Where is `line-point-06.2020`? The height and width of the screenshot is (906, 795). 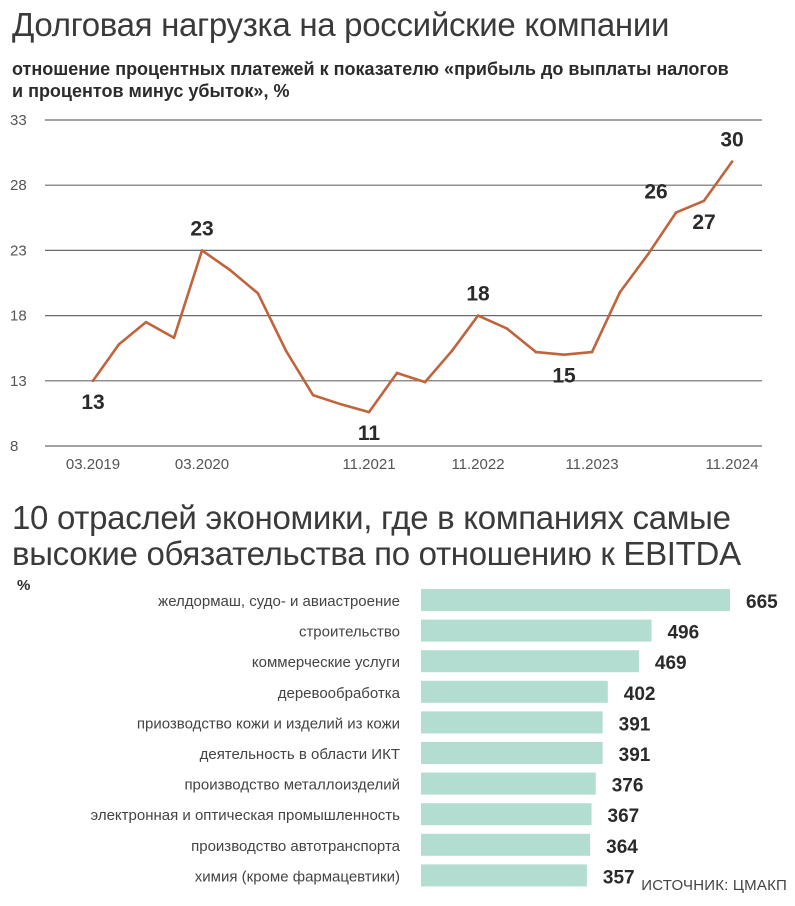 line-point-06.2020 is located at coordinates (230, 270).